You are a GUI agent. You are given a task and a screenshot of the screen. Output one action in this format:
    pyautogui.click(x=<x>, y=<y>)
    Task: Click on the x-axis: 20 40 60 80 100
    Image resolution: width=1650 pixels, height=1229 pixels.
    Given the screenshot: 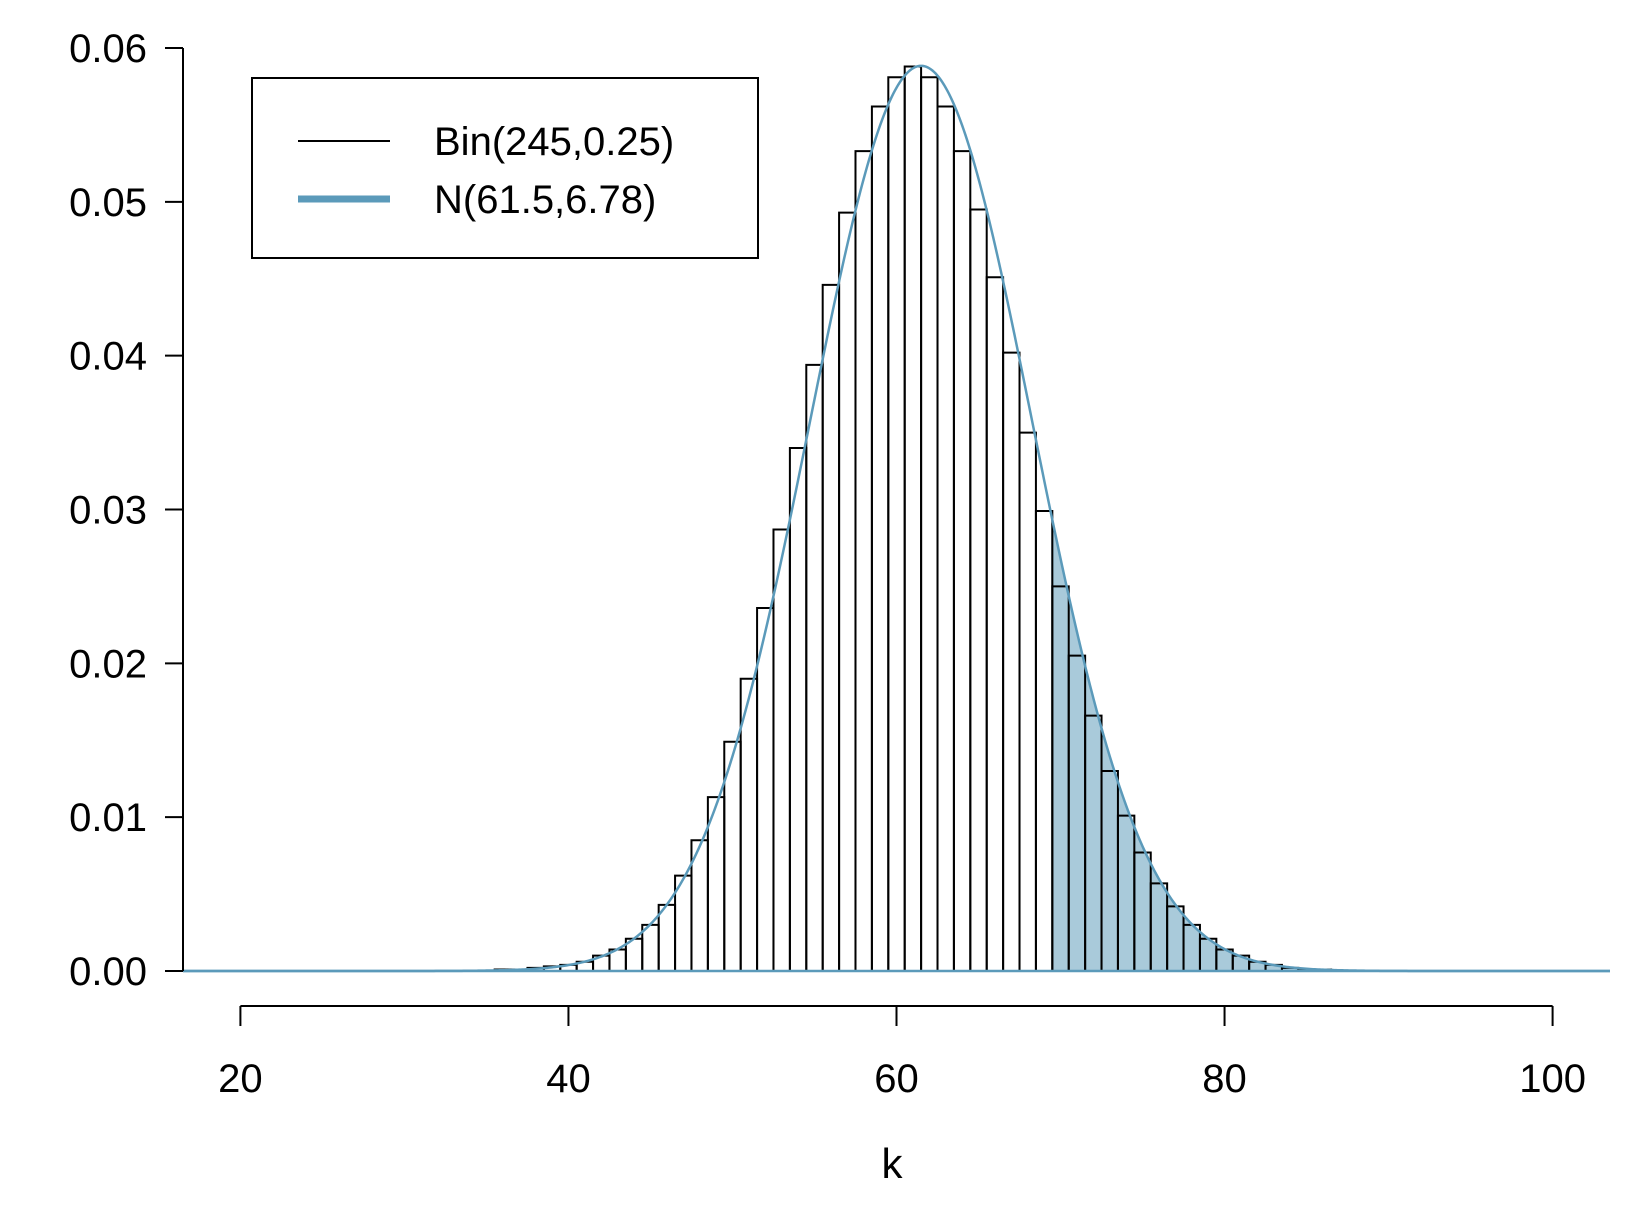 What is the action you would take?
    pyautogui.click(x=902, y=1053)
    